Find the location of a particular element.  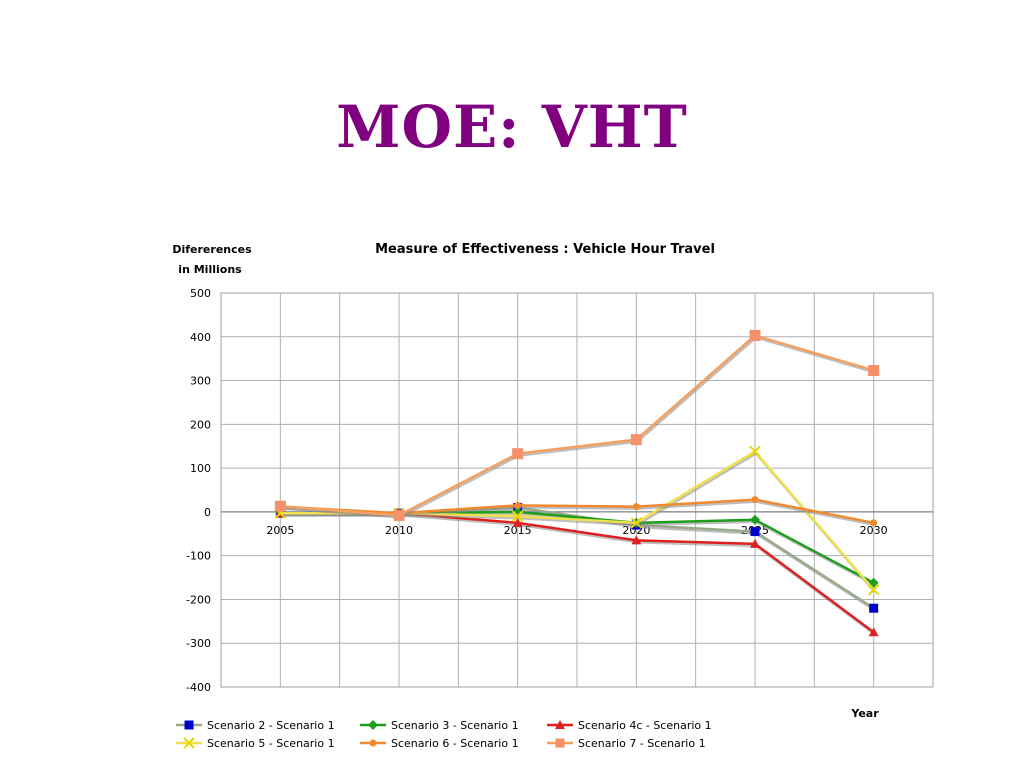

y-tick-label: -400 is located at coordinates (198, 687).